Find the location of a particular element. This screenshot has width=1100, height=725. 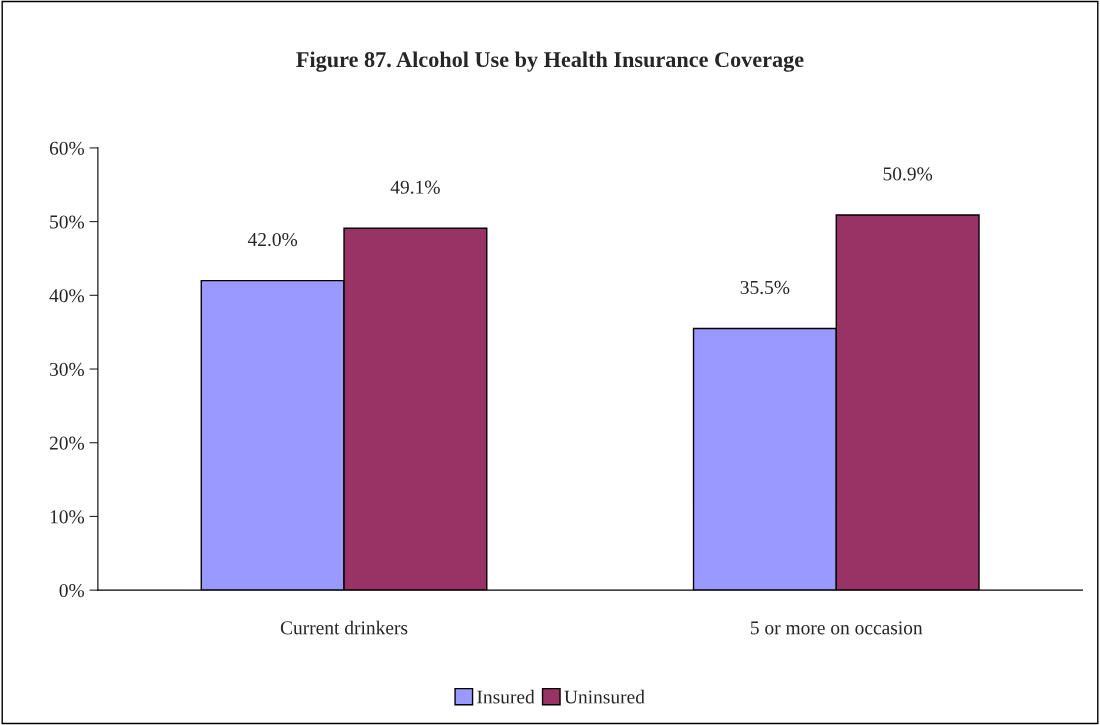

data-label: 50.9% is located at coordinates (908, 174).